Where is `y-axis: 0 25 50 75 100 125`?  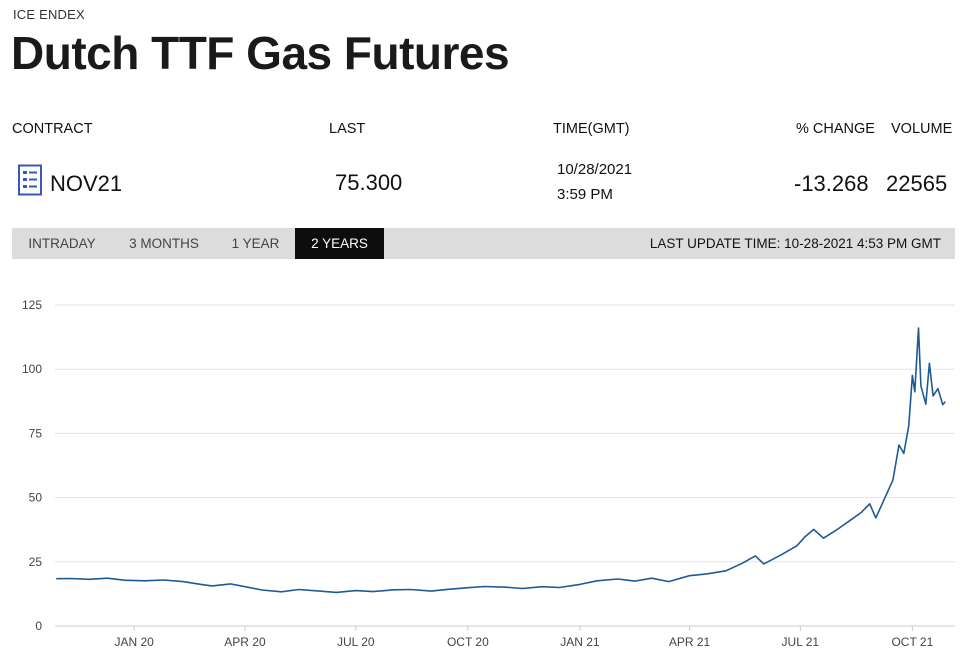
y-axis: 0 25 50 75 100 125 is located at coordinates (32, 465).